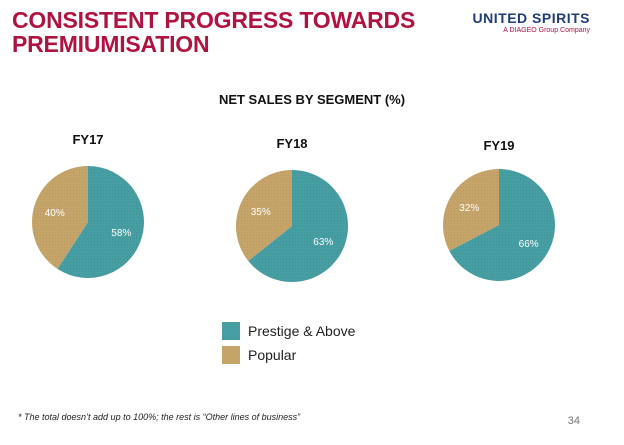  What do you see at coordinates (55, 213) in the screenshot?
I see `pie-data-label-popular: 40%` at bounding box center [55, 213].